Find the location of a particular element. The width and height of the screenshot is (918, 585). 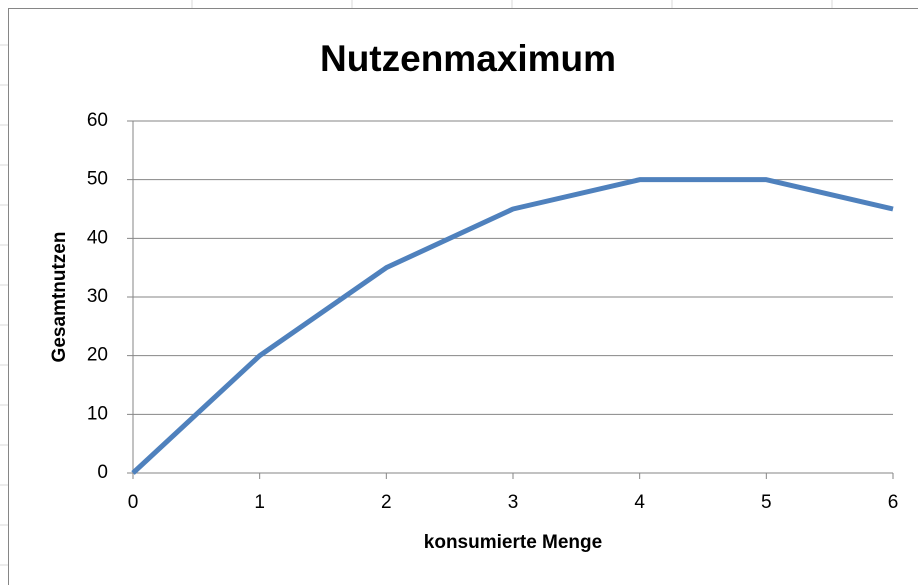

x-axis-title: konsumierte Menge is located at coordinates (513, 542).